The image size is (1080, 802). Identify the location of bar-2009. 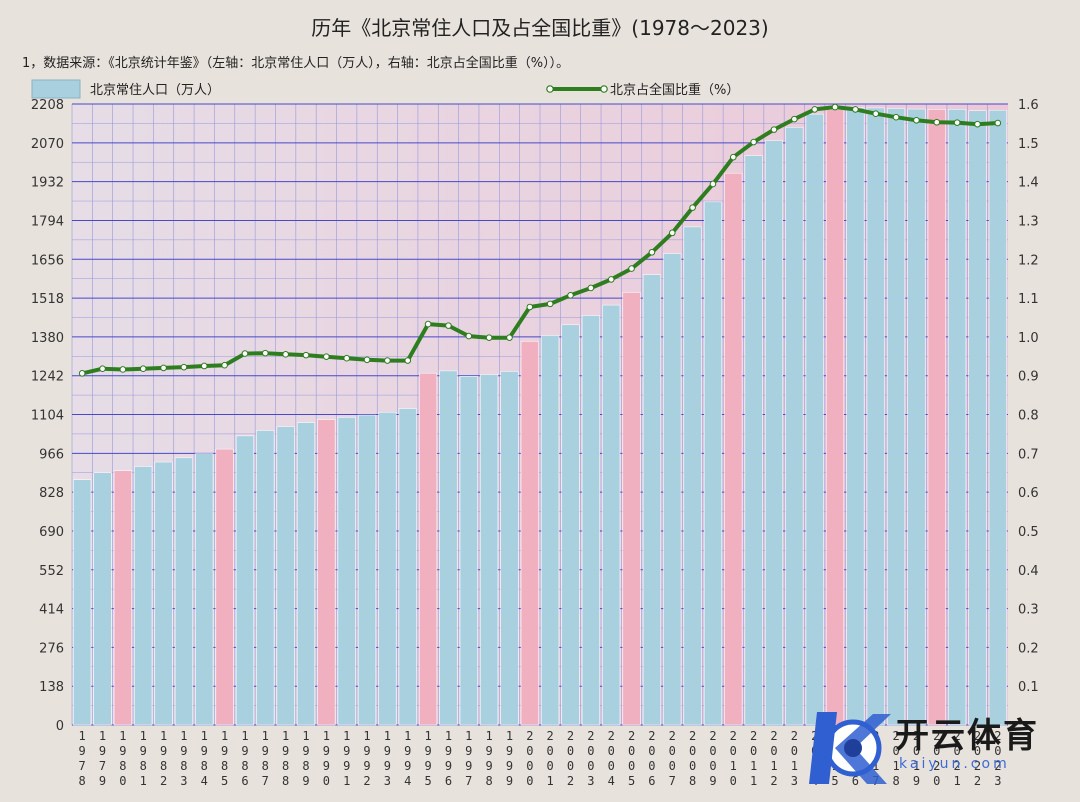
(712, 463).